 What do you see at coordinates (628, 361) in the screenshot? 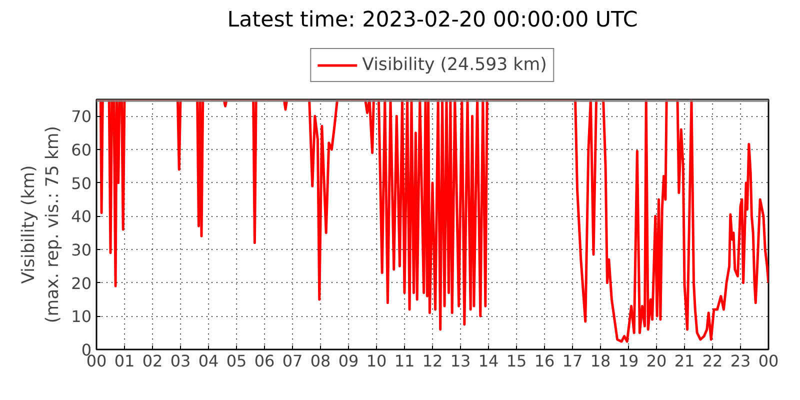
I see `x-tick-label: 19` at bounding box center [628, 361].